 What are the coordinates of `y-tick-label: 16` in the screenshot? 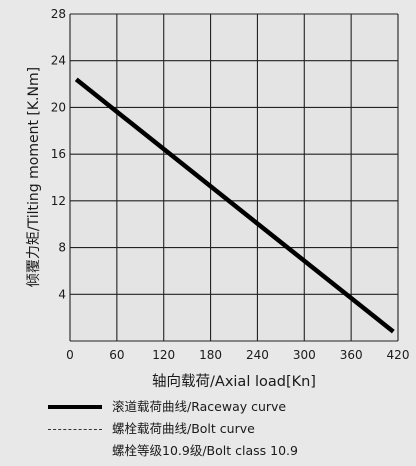 It's located at (58, 154).